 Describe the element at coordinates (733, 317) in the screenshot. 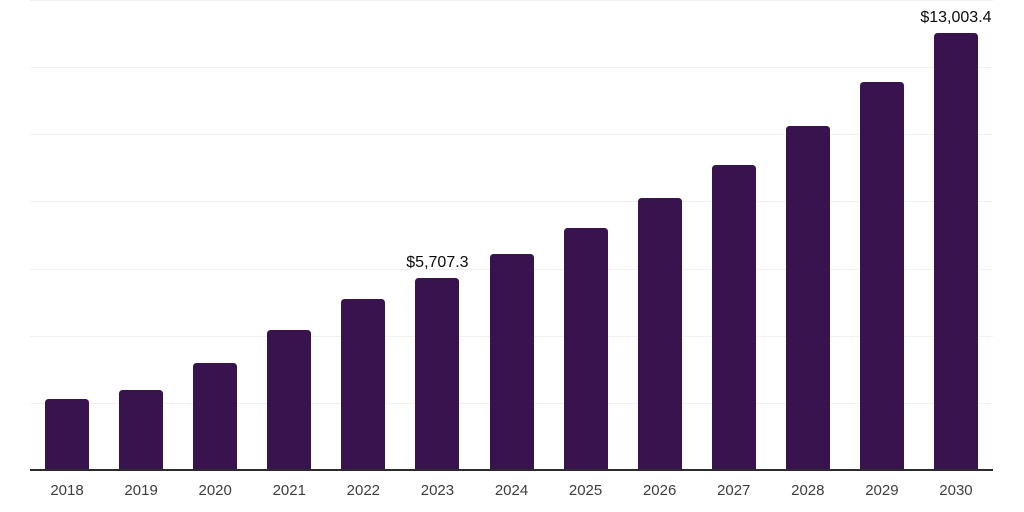

I see `bar-2027` at that location.